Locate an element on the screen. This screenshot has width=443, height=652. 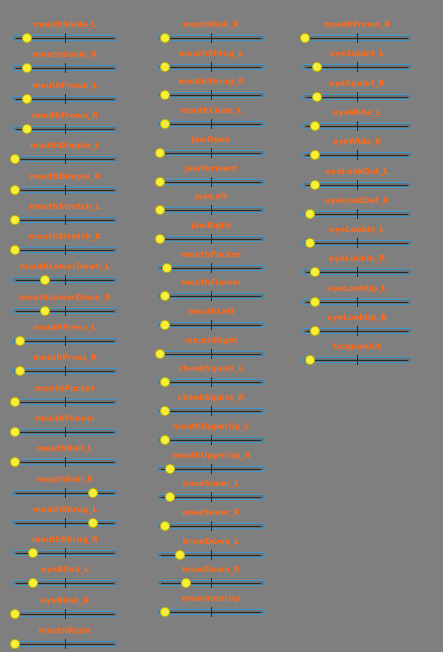
blendshape-slider: jawLeft is located at coordinates (210, 204).